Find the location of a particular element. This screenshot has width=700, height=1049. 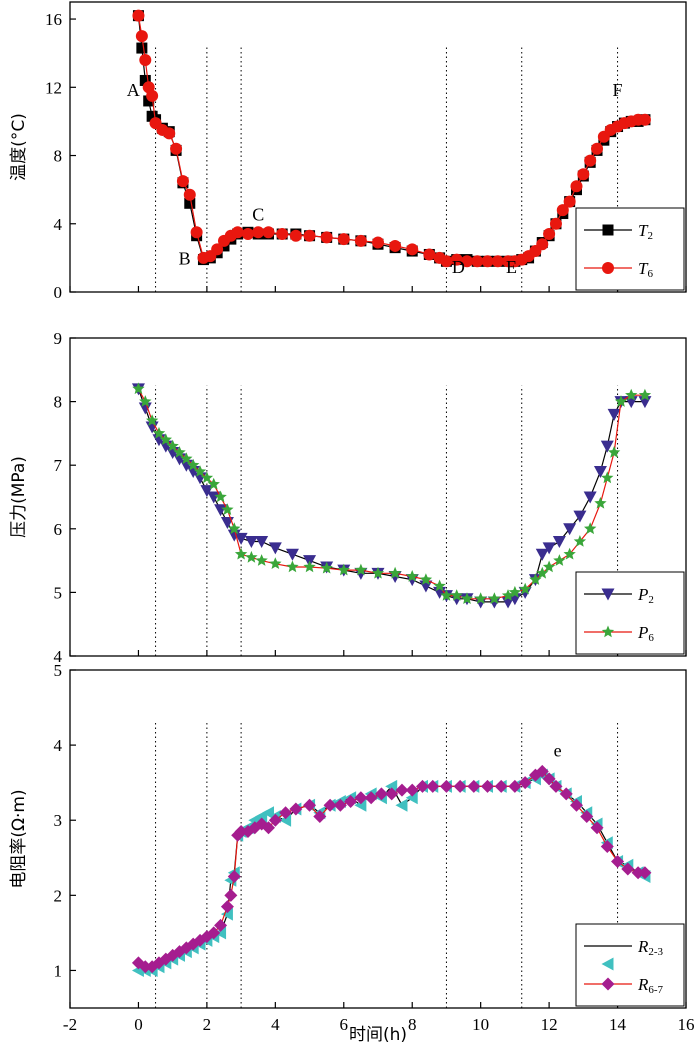

y-tick-label-resistivity-0: 1 is located at coordinates (58, 970).